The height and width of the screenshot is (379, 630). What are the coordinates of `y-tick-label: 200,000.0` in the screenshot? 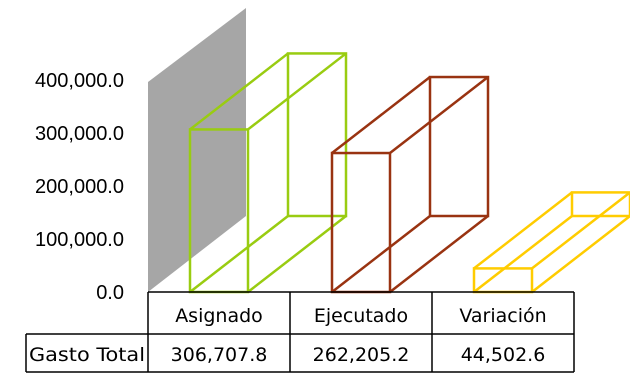 It's located at (79, 187).